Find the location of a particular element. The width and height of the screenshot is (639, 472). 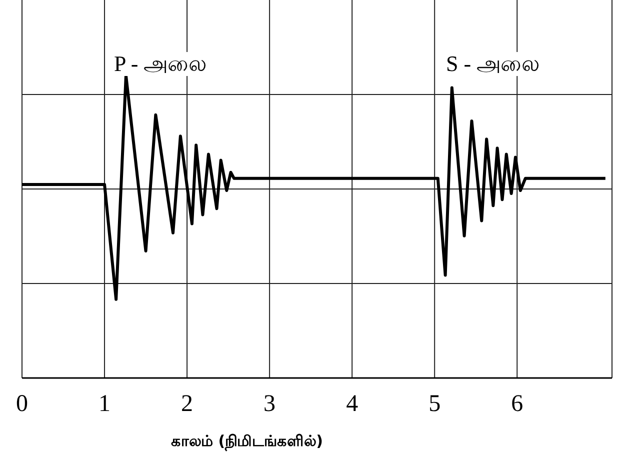

x-tick-label: 4 is located at coordinates (352, 404).